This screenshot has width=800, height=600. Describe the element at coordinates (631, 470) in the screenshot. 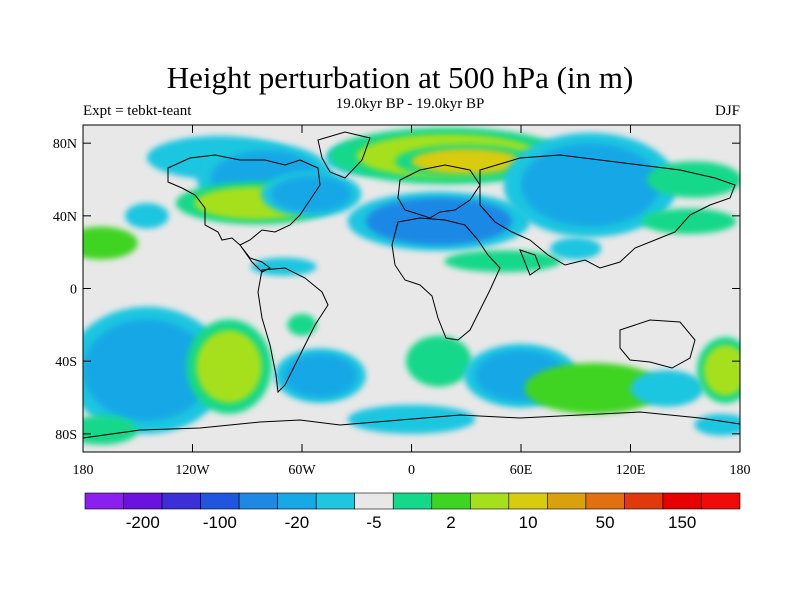

I see `x-tick-label: 120E` at that location.